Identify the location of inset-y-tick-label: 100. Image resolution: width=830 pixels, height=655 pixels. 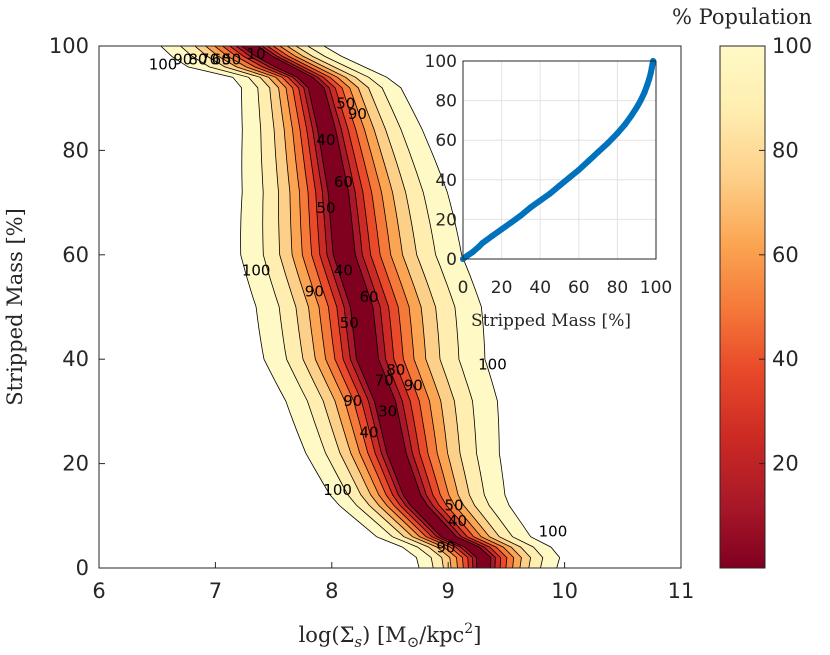
(441, 62).